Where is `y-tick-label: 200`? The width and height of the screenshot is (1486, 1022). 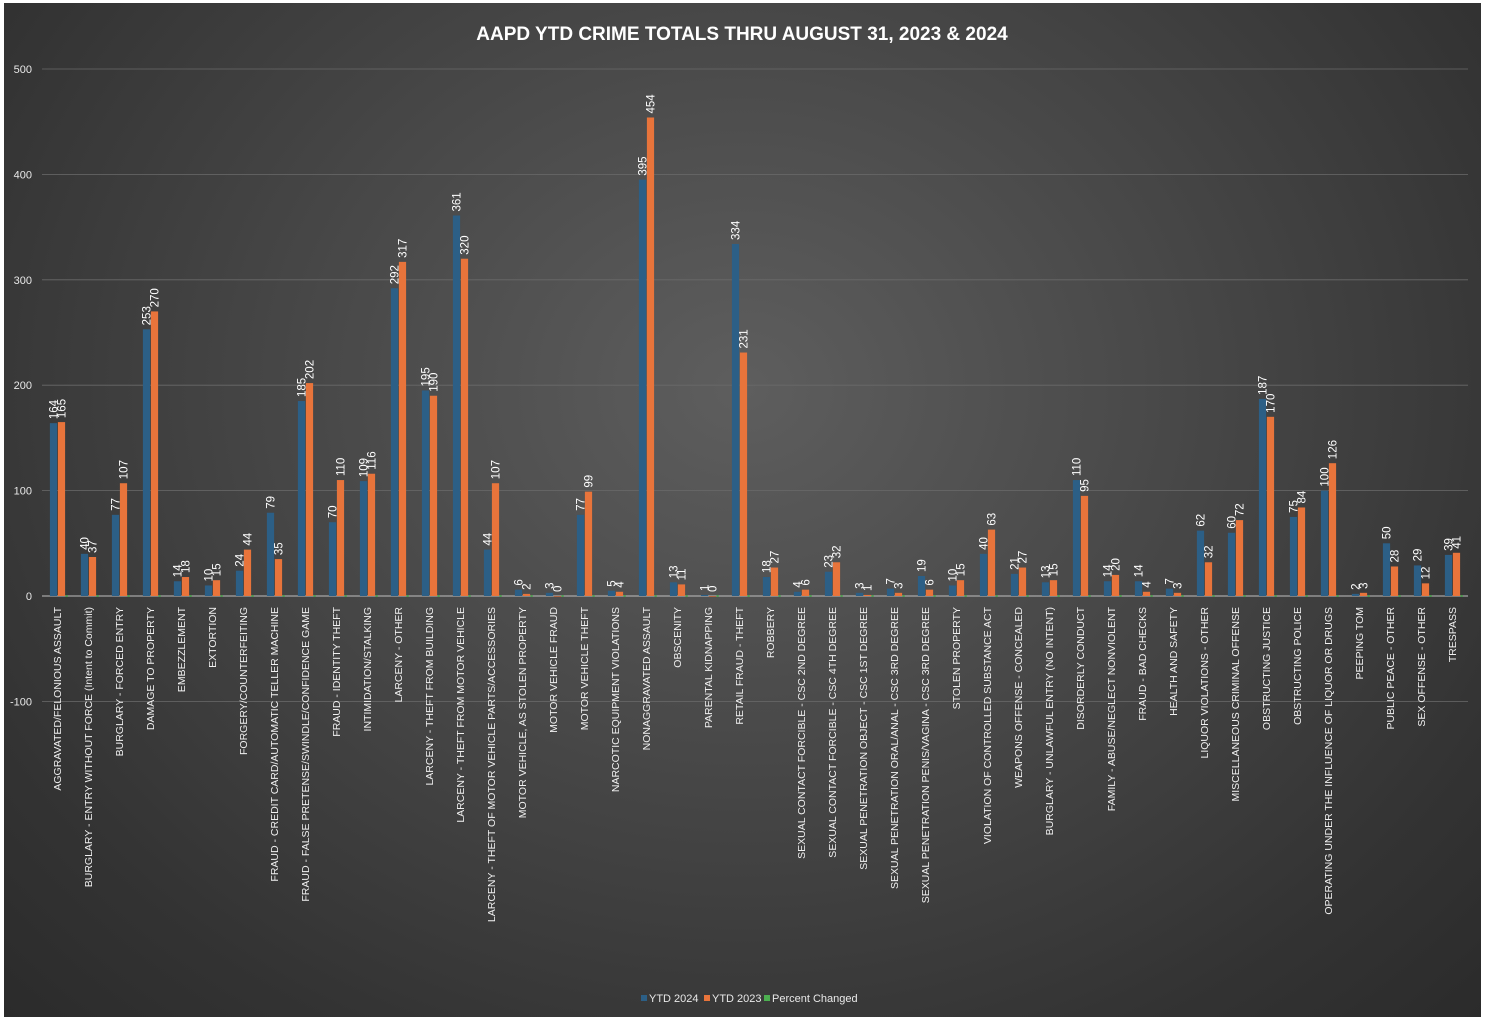
y-tick-label: 200 is located at coordinates (23, 386).